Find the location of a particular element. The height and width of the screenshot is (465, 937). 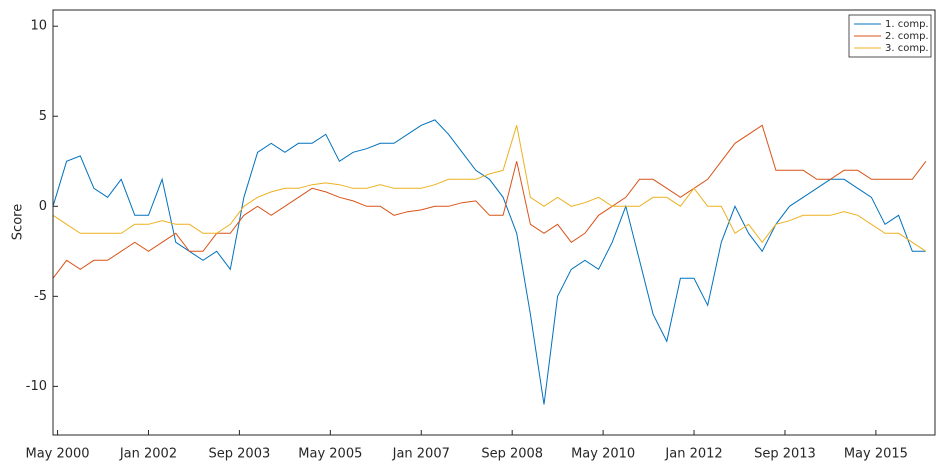

x-tick-label: May 2005 is located at coordinates (330, 454).